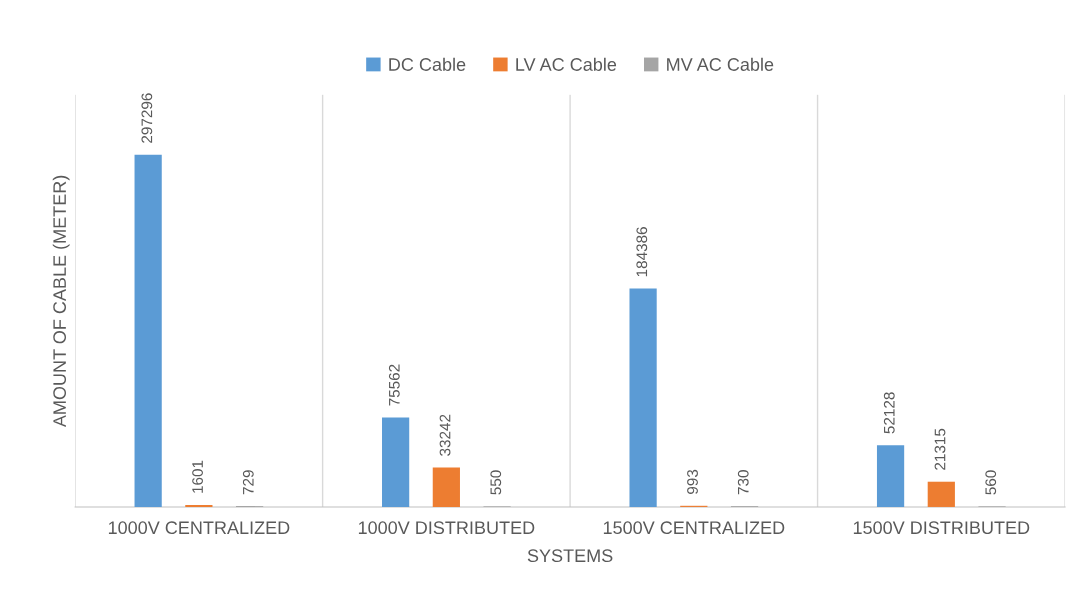 The width and height of the screenshot is (1089, 616). What do you see at coordinates (720, 64) in the screenshot?
I see `legend-label: MV AC Cable` at bounding box center [720, 64].